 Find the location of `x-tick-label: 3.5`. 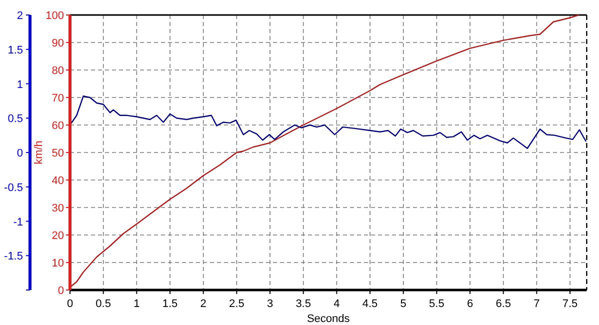

x-tick-label: 3.5 is located at coordinates (303, 304).